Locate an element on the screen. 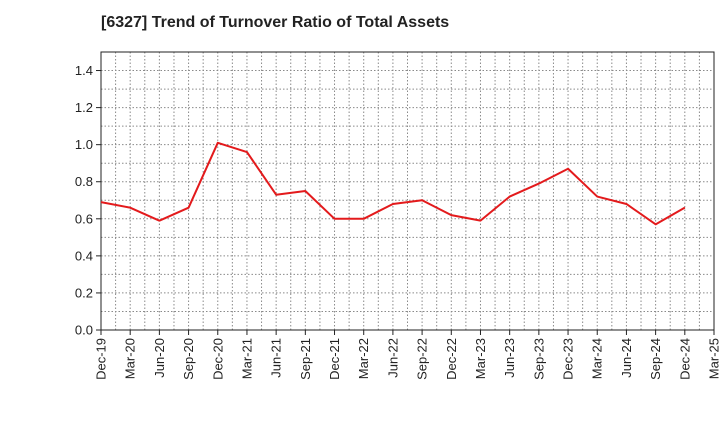 This screenshot has height=440, width=720. y-tick-label: 0.8 is located at coordinates (84, 181).